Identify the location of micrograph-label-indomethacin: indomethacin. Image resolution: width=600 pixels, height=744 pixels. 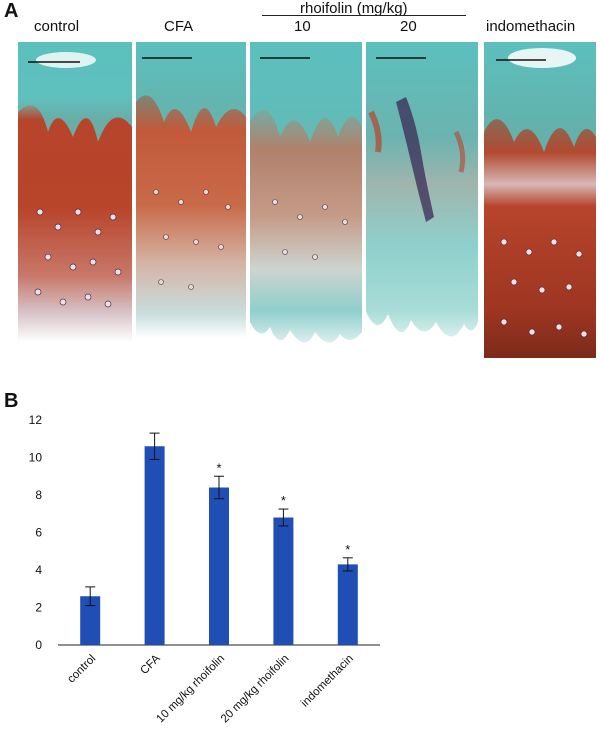
(531, 26).